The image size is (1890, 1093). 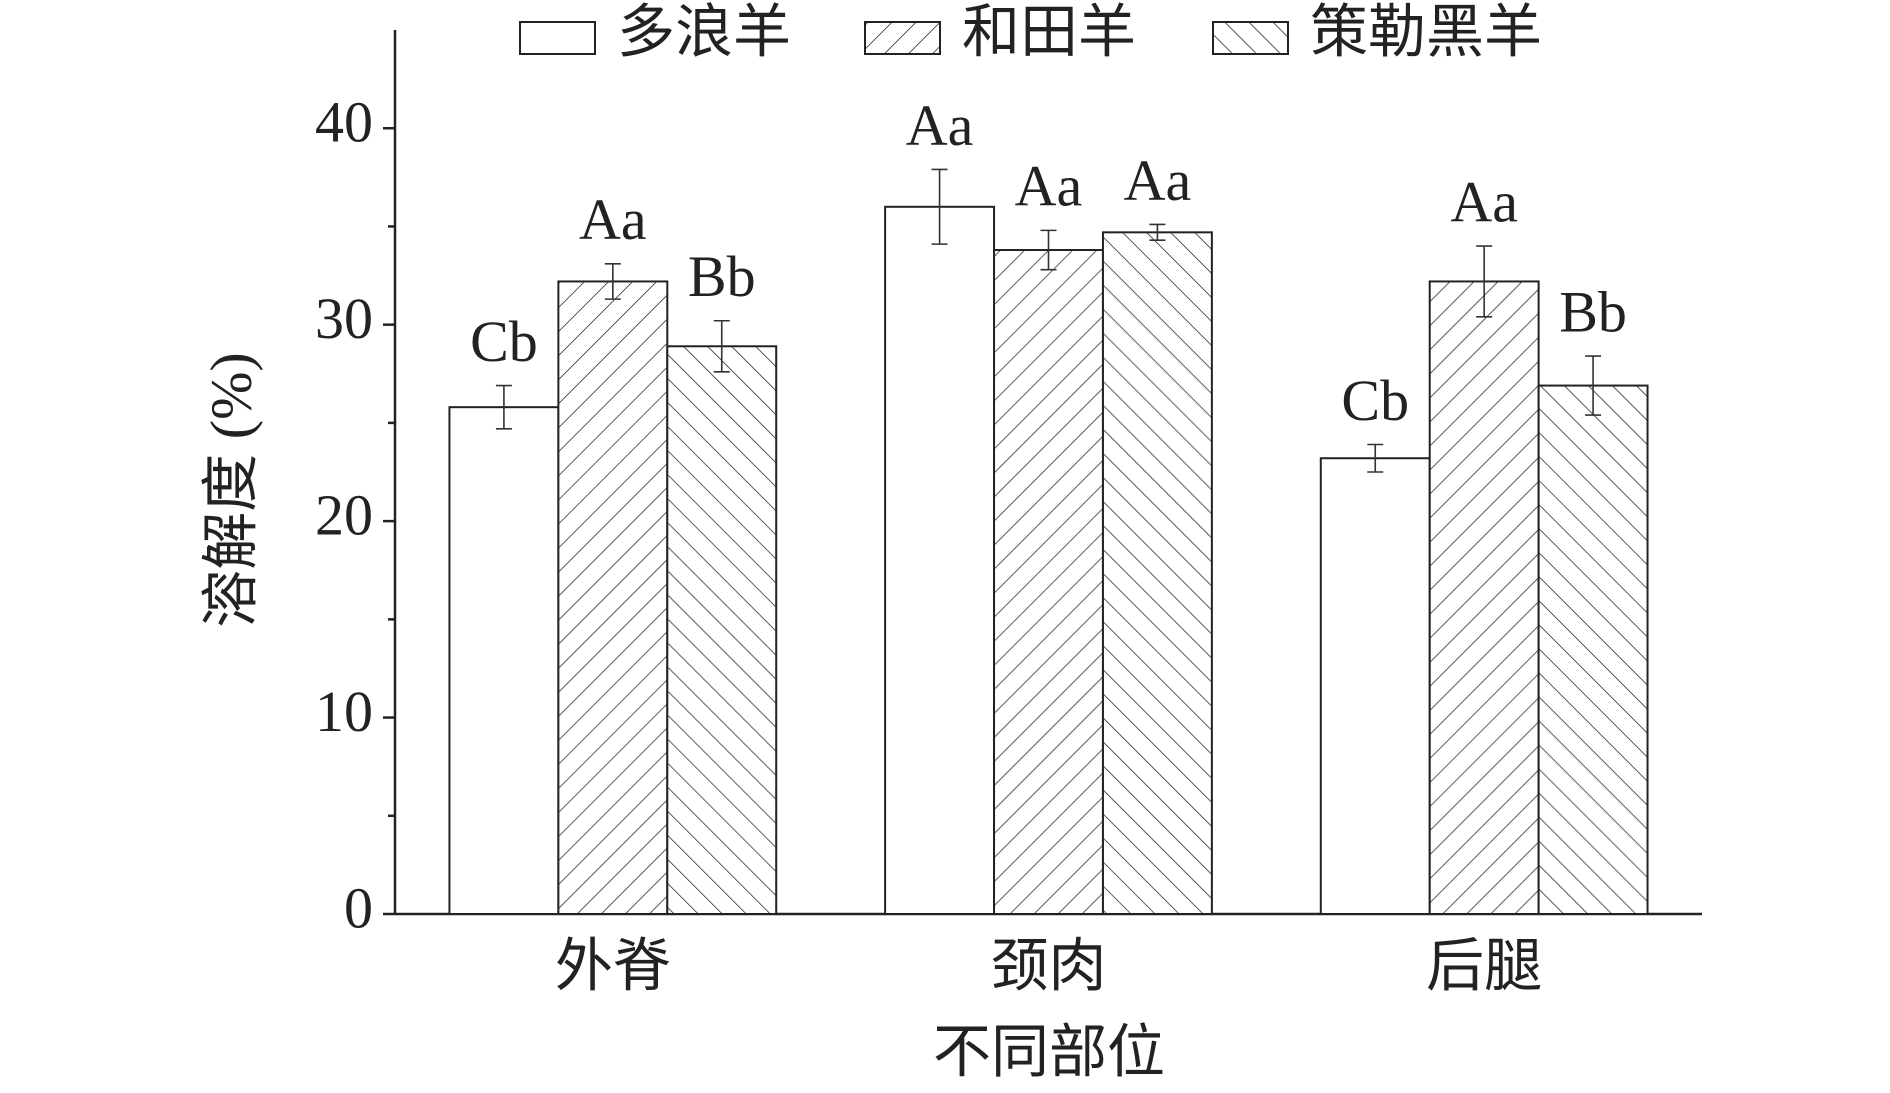 I want to click on x-tick-label: 外脊, so click(x=613, y=965).